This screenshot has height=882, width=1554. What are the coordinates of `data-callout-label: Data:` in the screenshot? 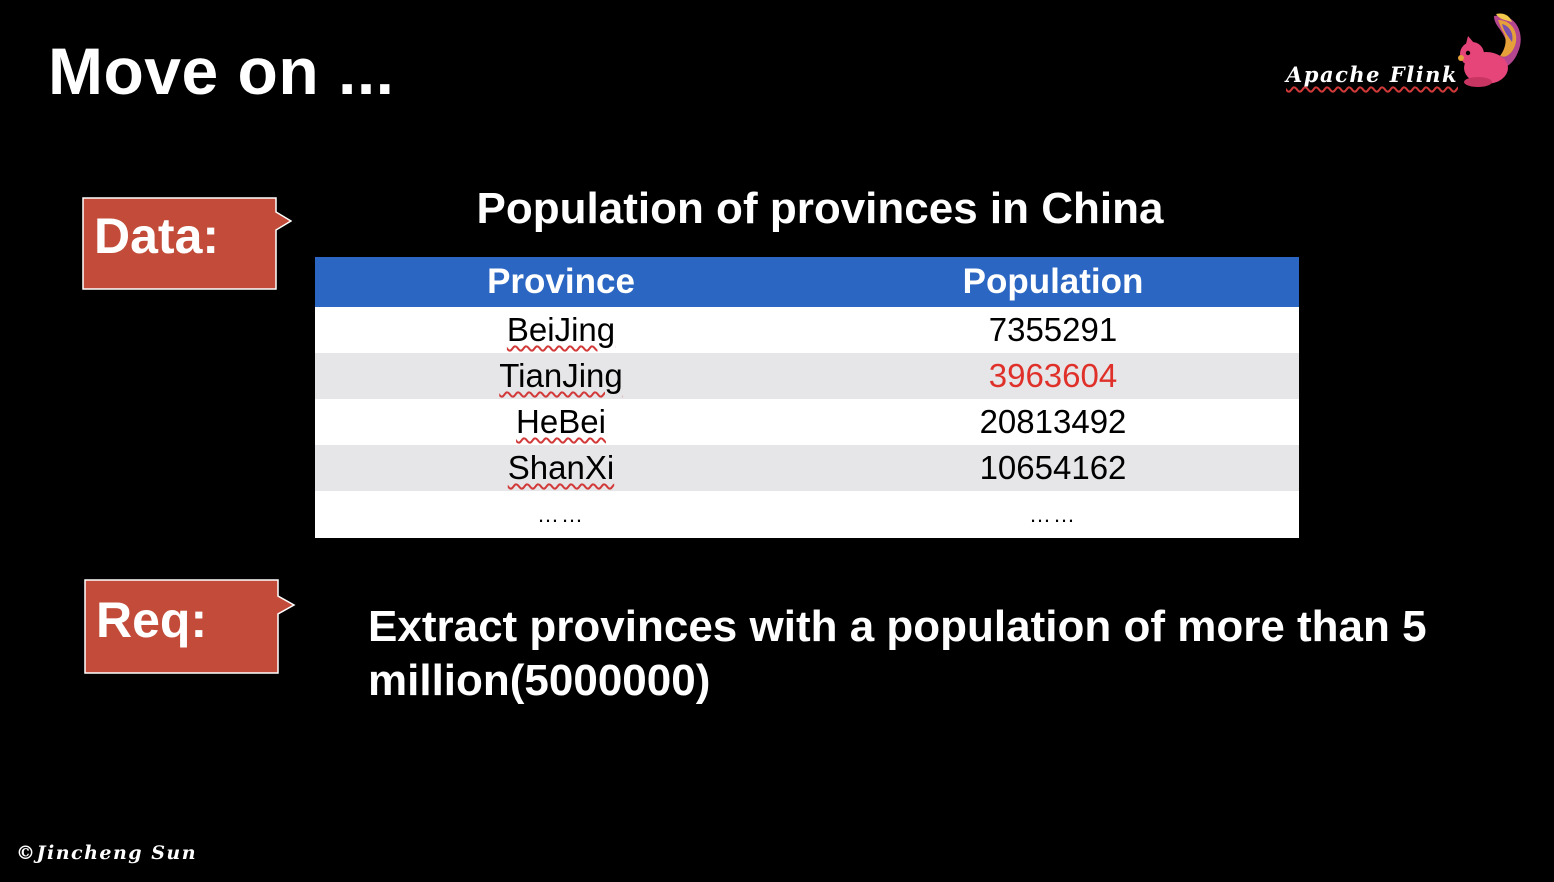 It's located at (157, 236).